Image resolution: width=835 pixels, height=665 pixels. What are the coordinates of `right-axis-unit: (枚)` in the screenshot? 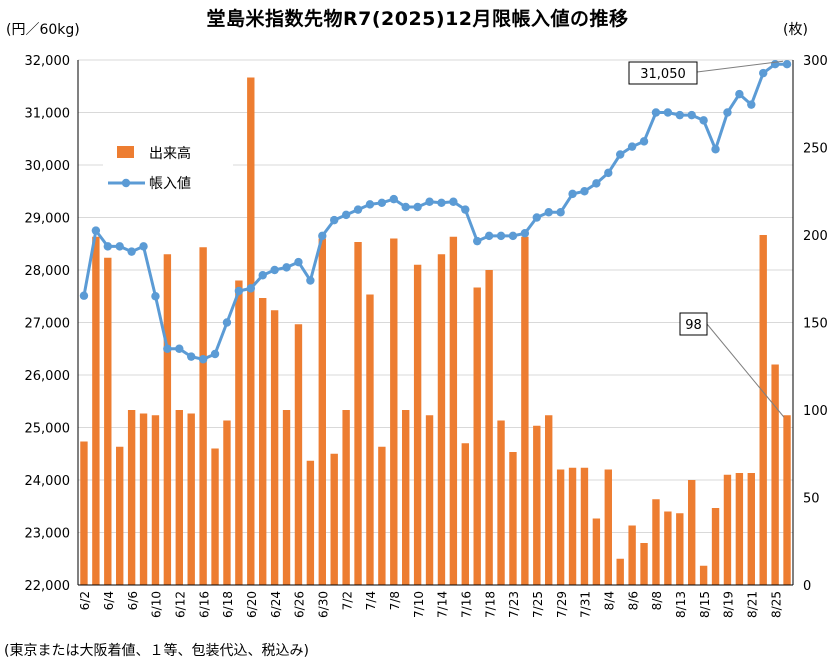 It's located at (795, 30).